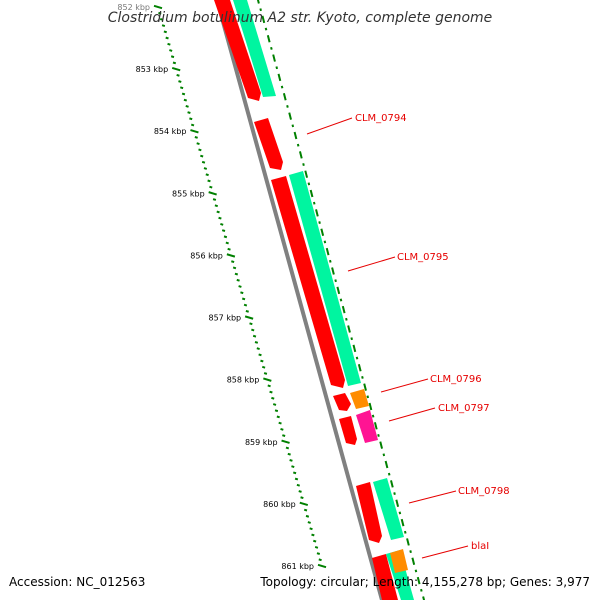 The width and height of the screenshot is (600, 600). Describe the element at coordinates (133, 7) in the screenshot. I see `ruler-label: 852 kbp` at that location.